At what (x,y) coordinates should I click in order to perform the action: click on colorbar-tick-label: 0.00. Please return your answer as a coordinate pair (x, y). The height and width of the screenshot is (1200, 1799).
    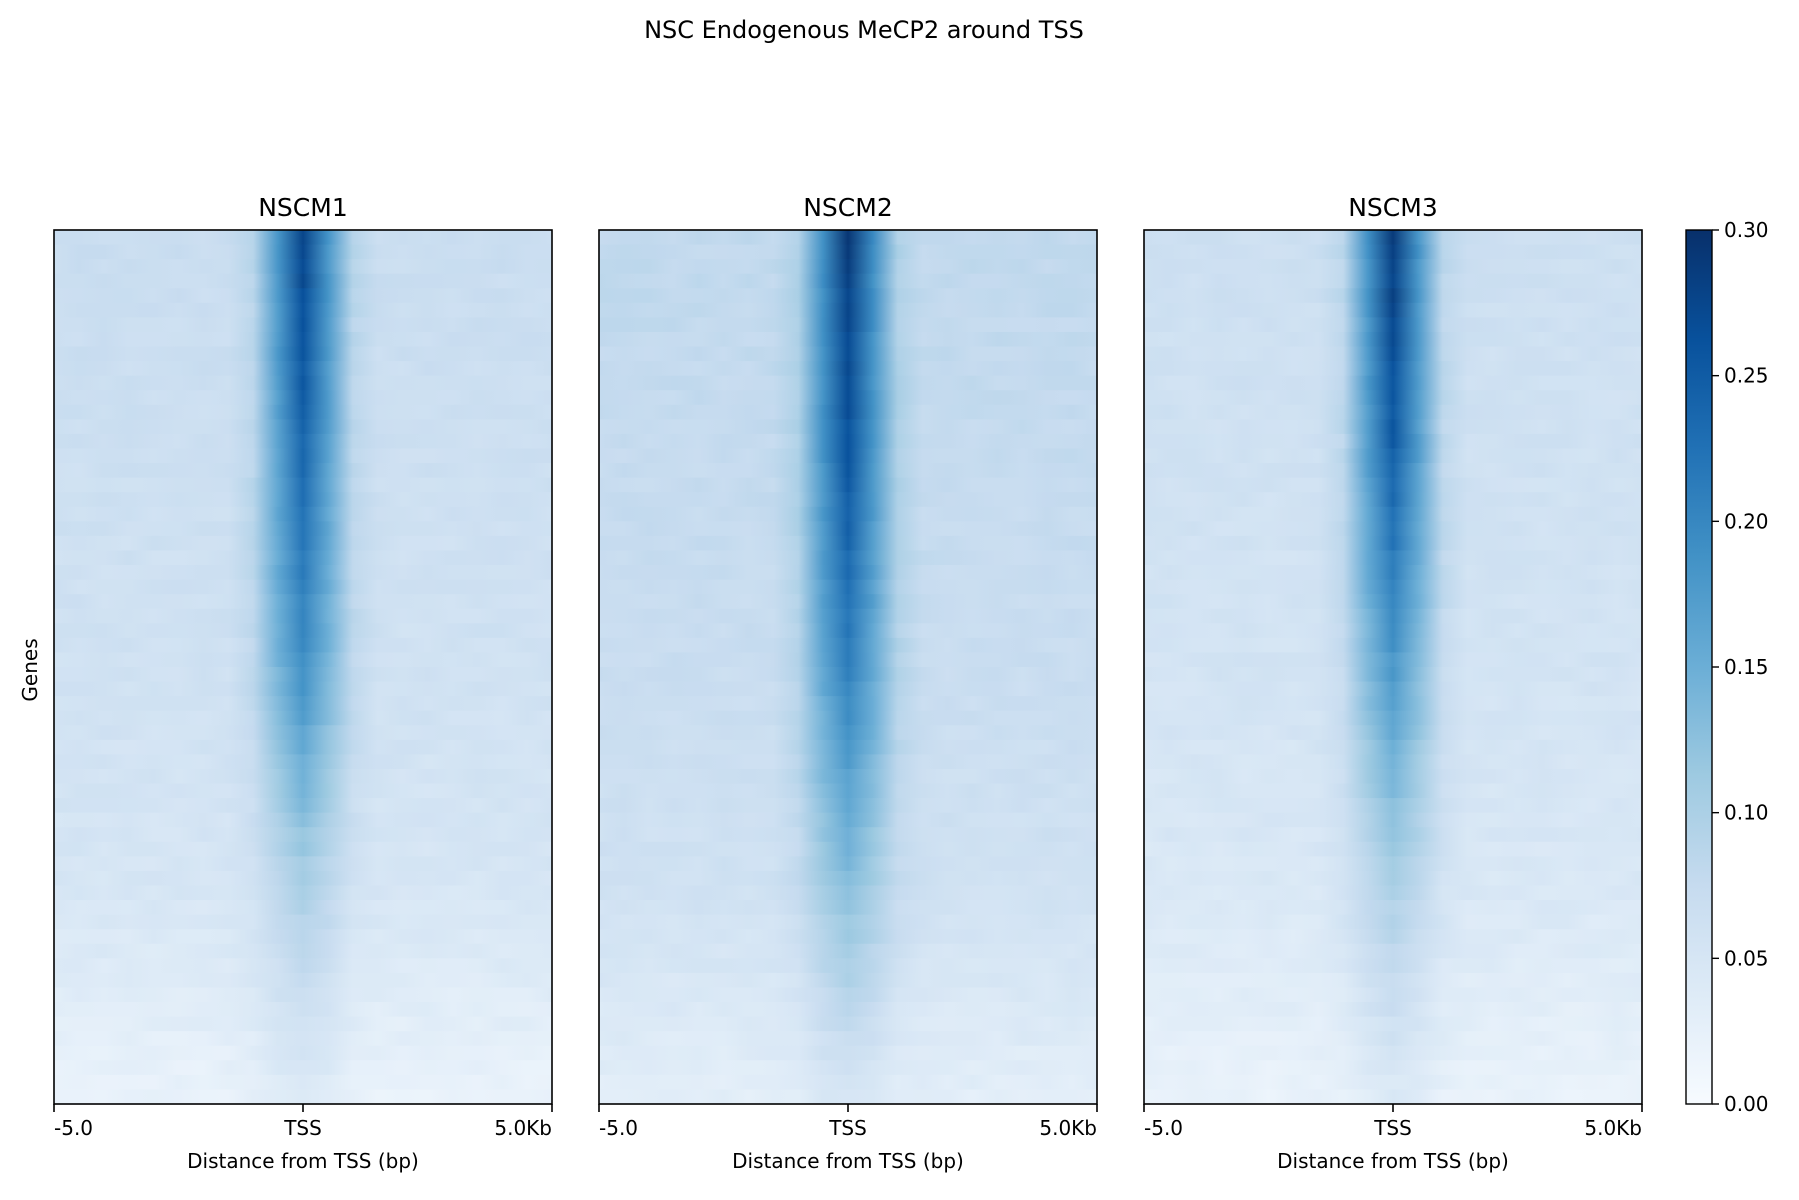
    Looking at the image, I should click on (1746, 1104).